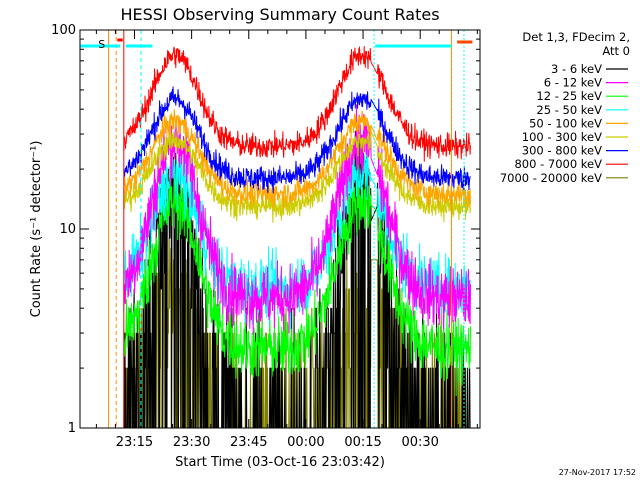  I want to click on series-line-300-to-800kev, so click(297, 140).